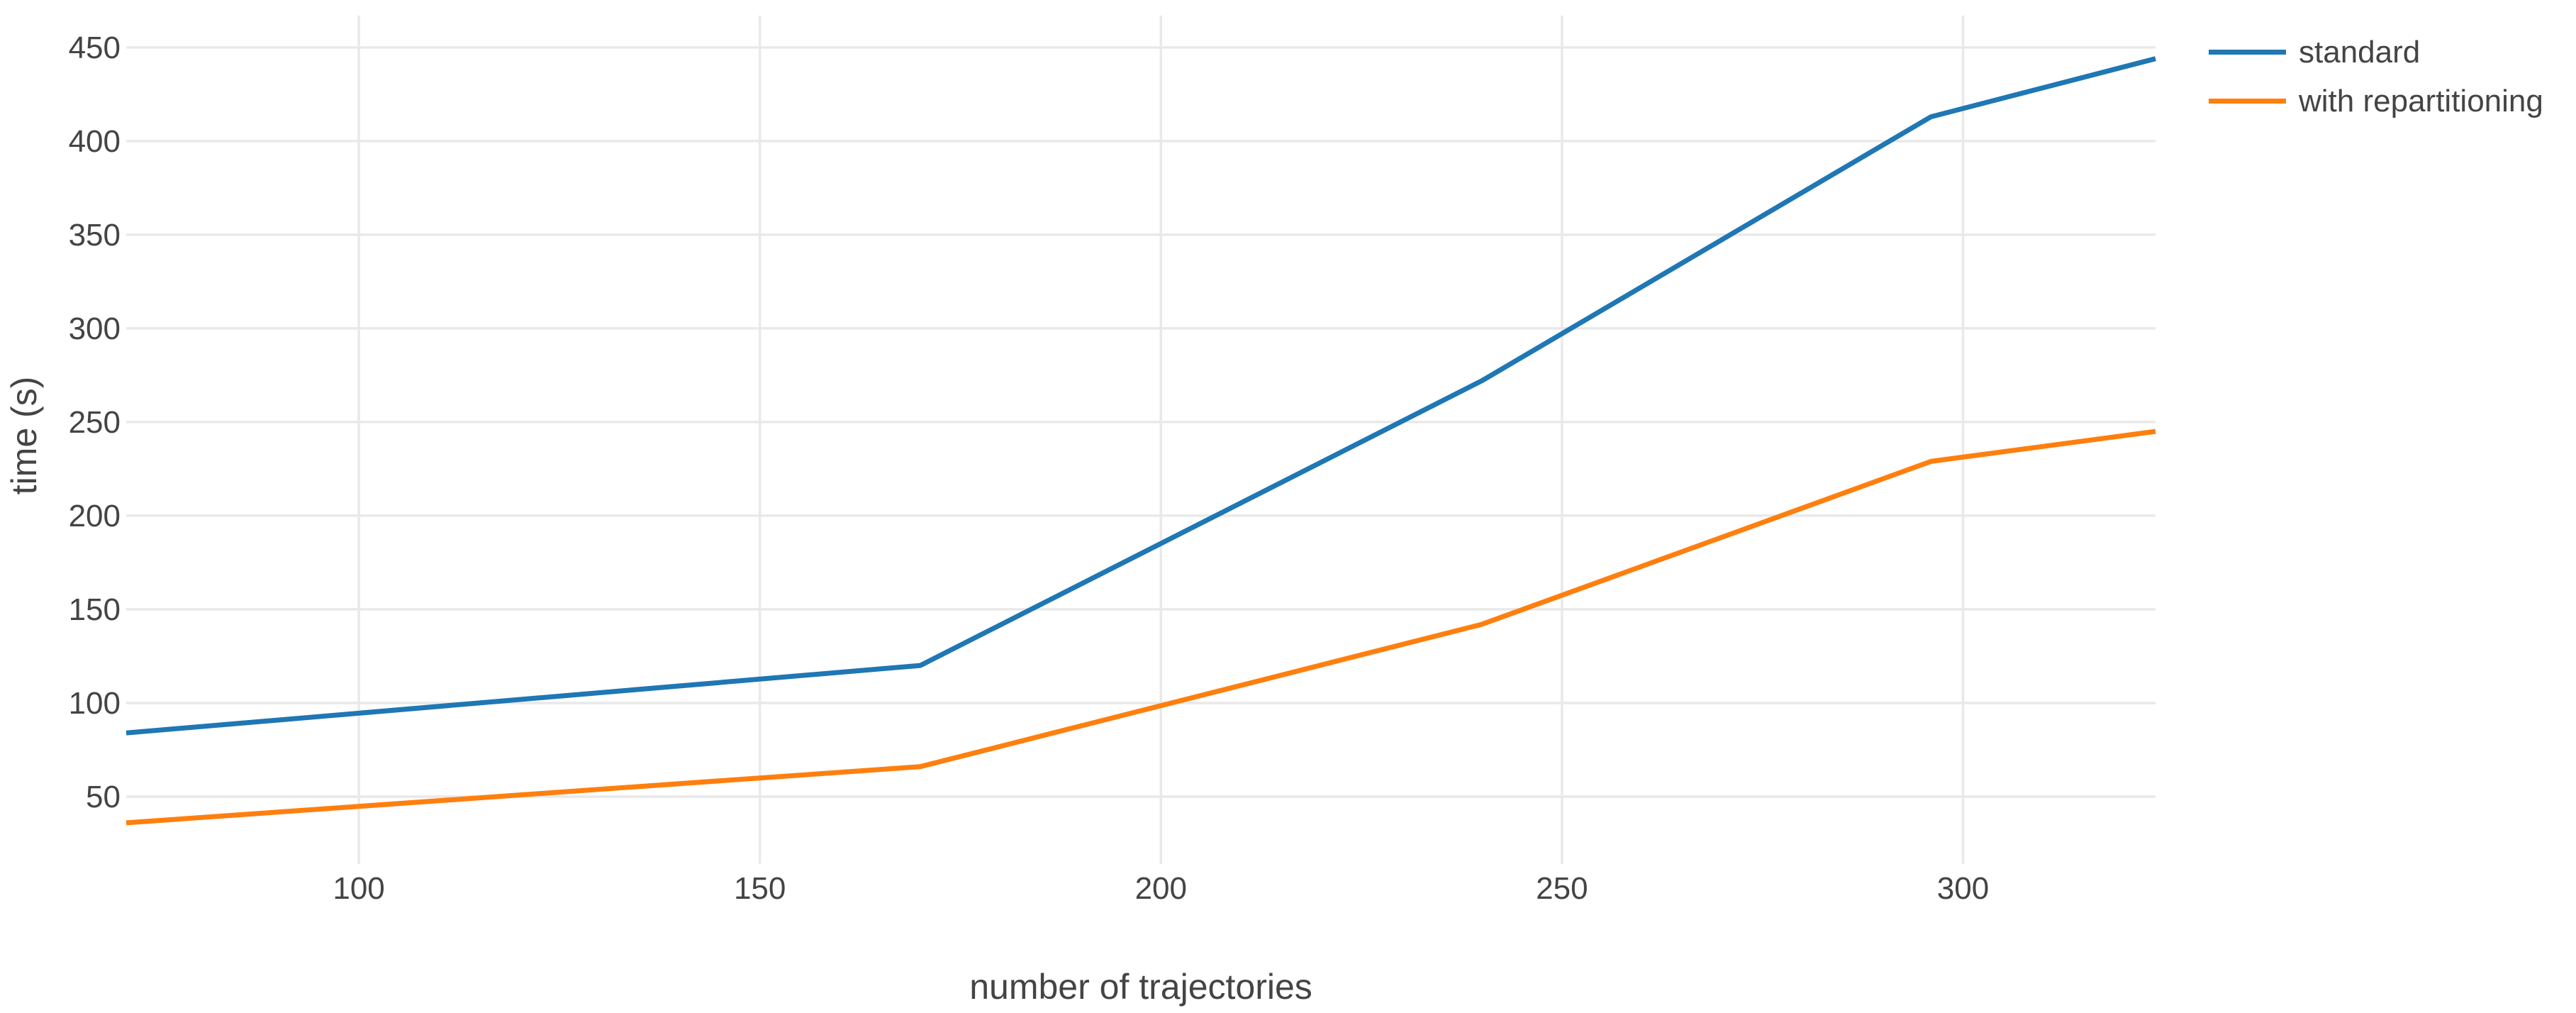  Describe the element at coordinates (95, 328) in the screenshot. I see `y-tick-label-300: 300` at that location.